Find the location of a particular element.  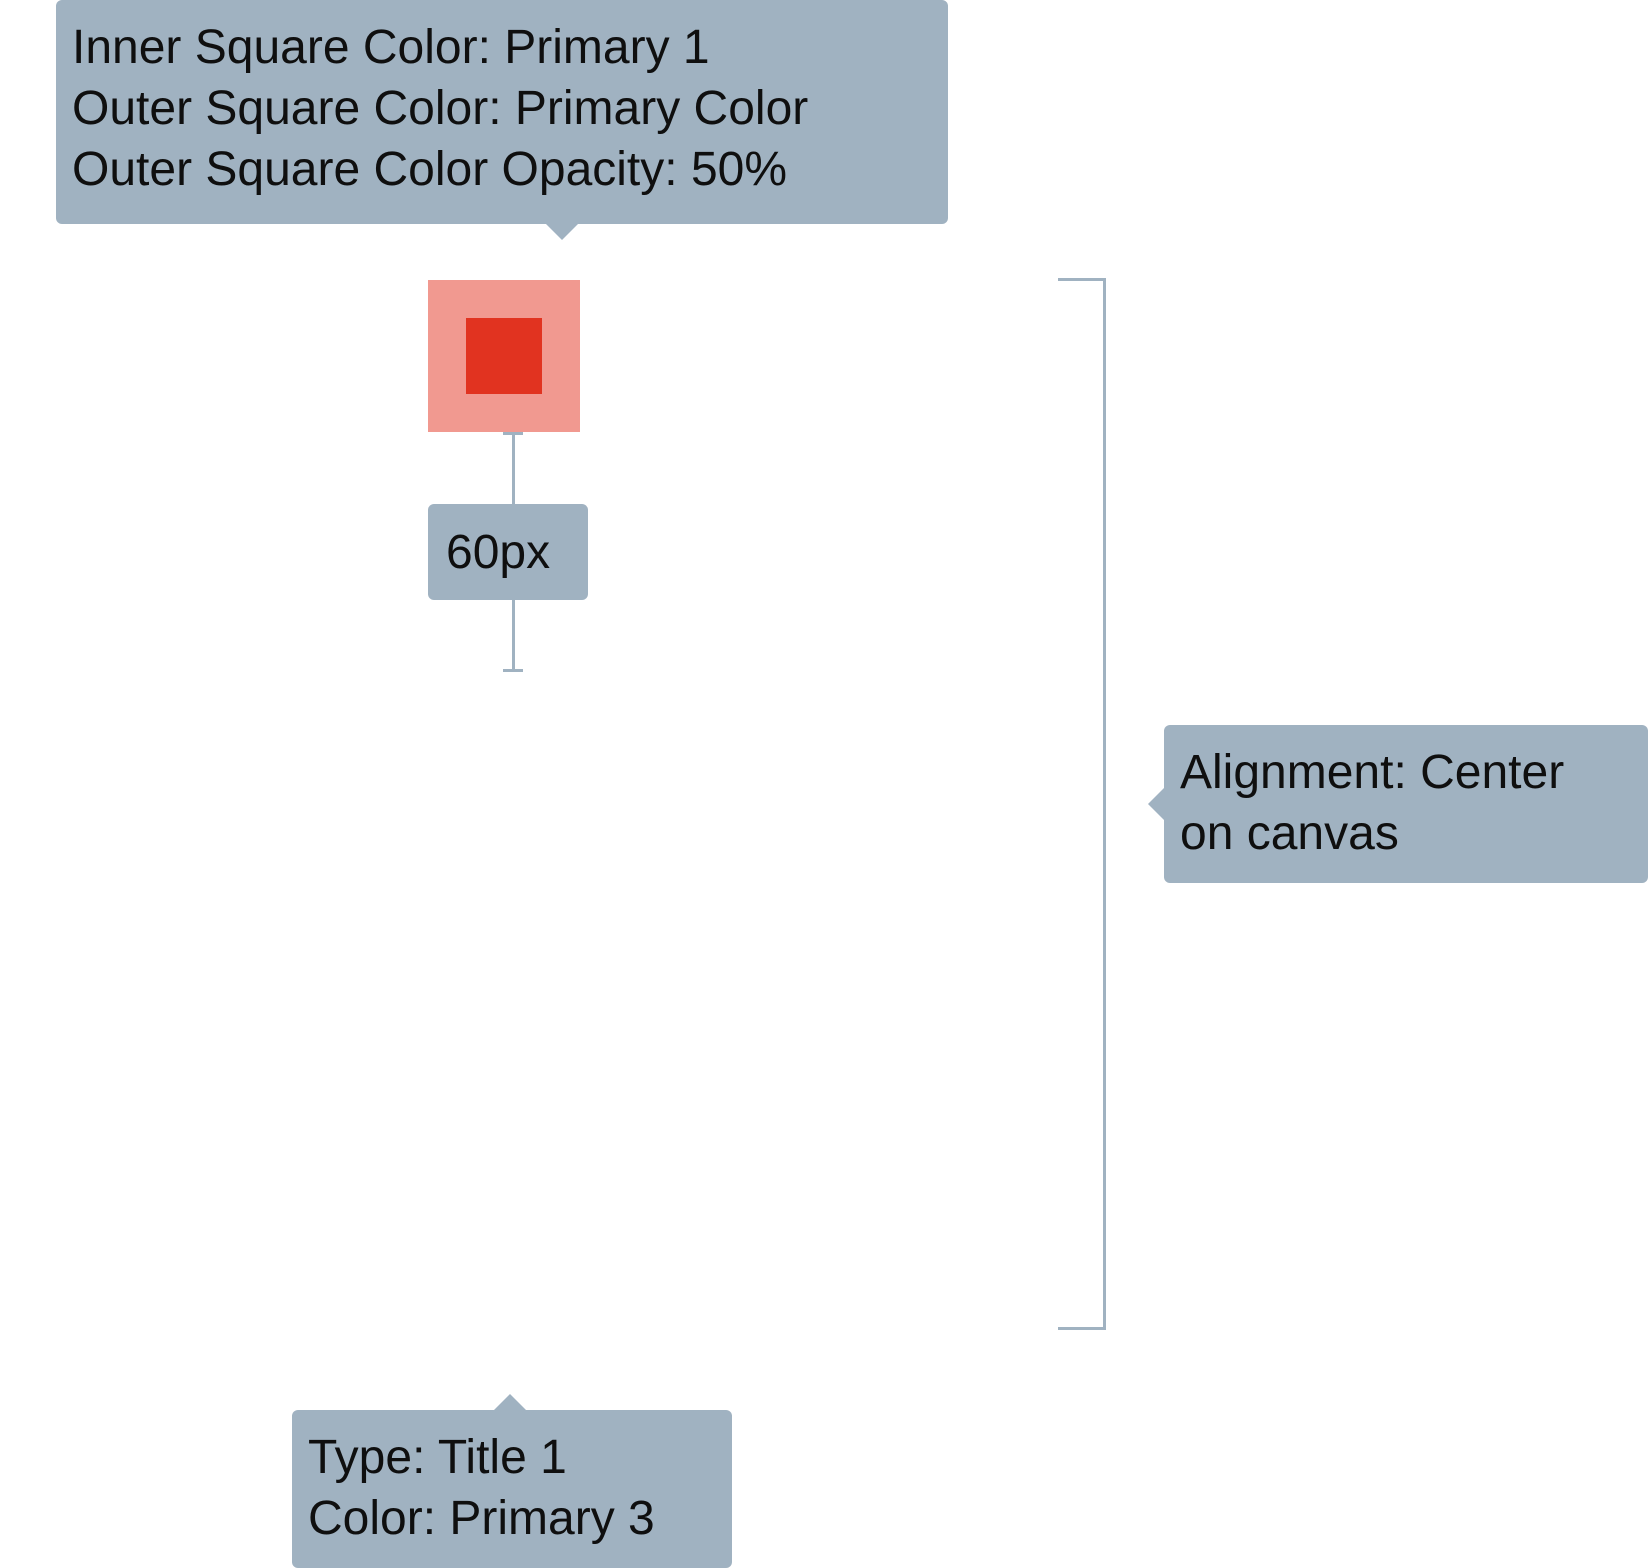

spacing-measure-tick-bottom is located at coordinates (513, 670).